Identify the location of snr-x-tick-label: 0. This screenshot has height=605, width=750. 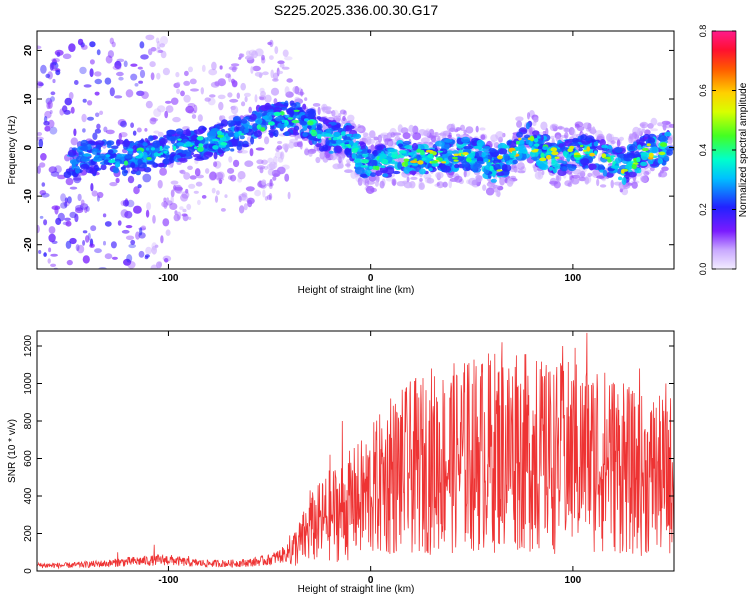
(371, 580).